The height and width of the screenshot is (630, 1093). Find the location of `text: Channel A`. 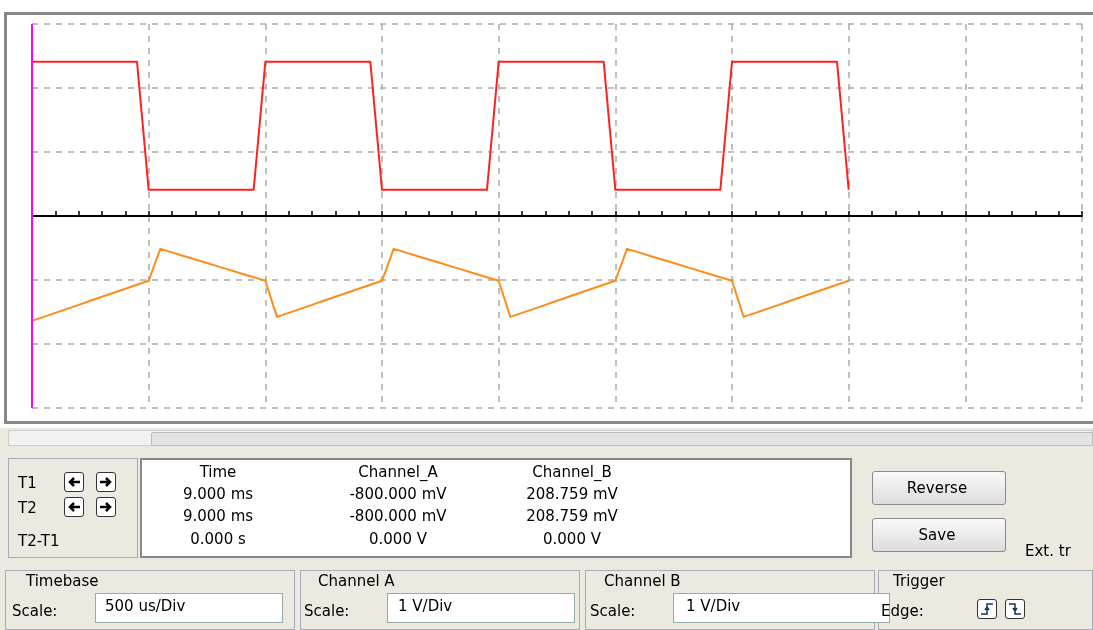

text: Channel A is located at coordinates (356, 581).